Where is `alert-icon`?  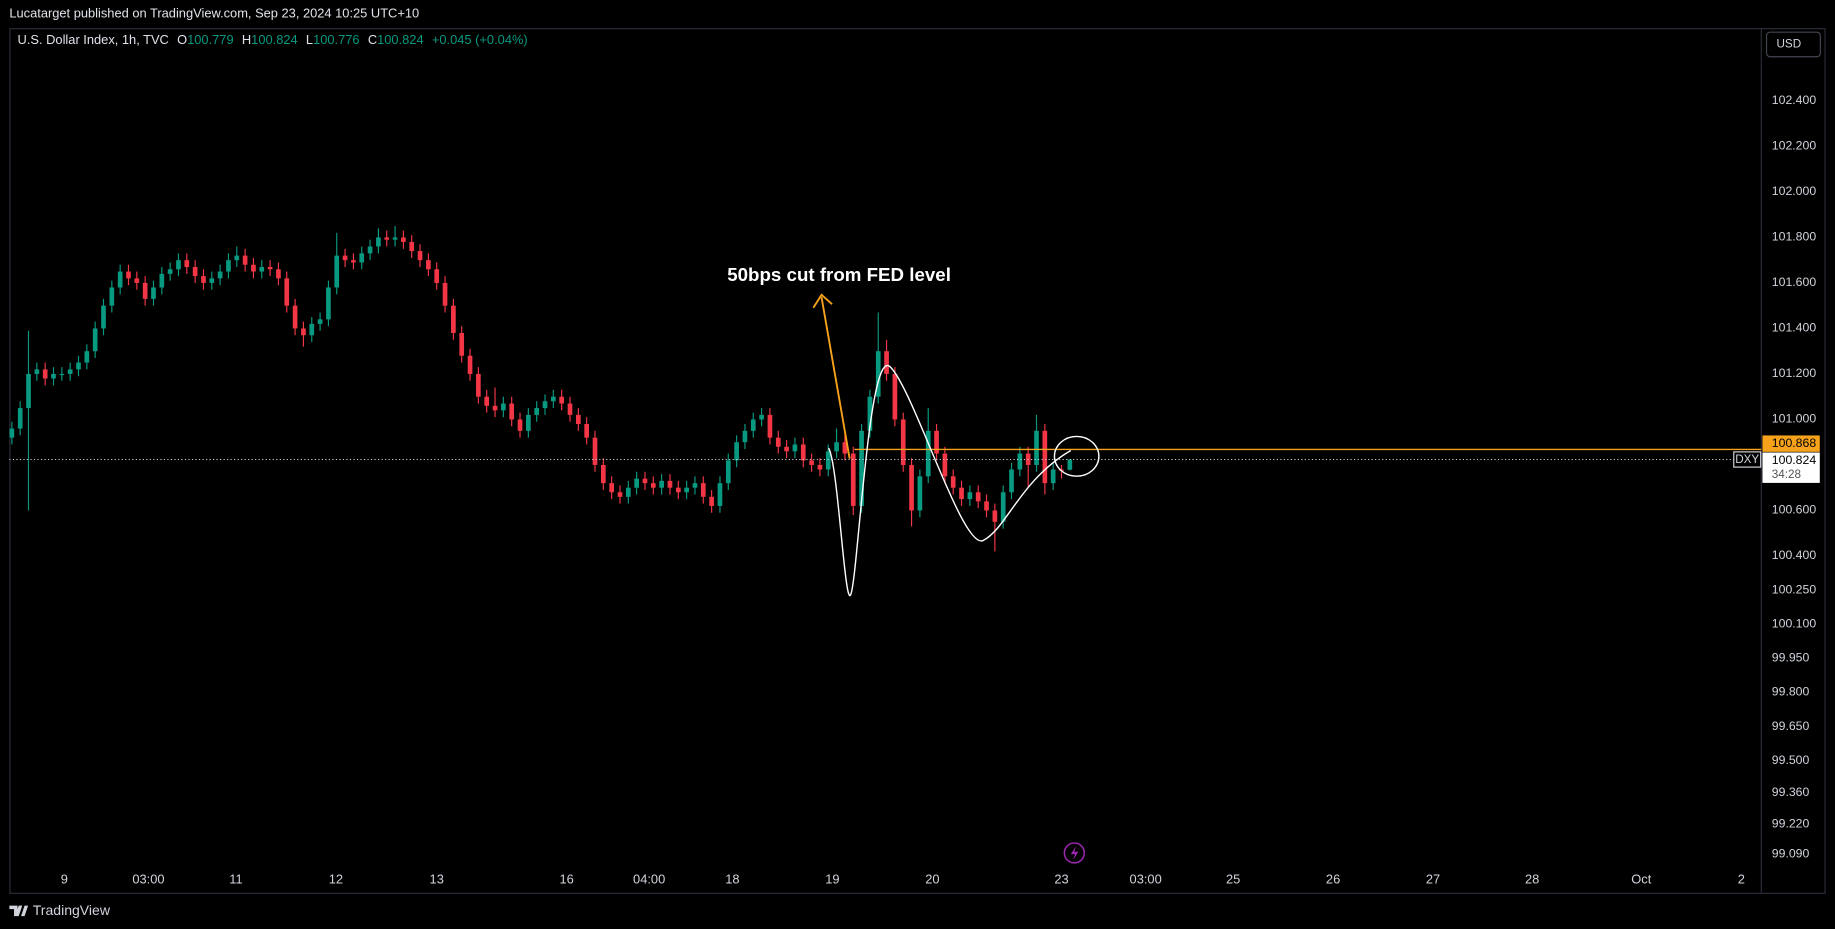 alert-icon is located at coordinates (1074, 853).